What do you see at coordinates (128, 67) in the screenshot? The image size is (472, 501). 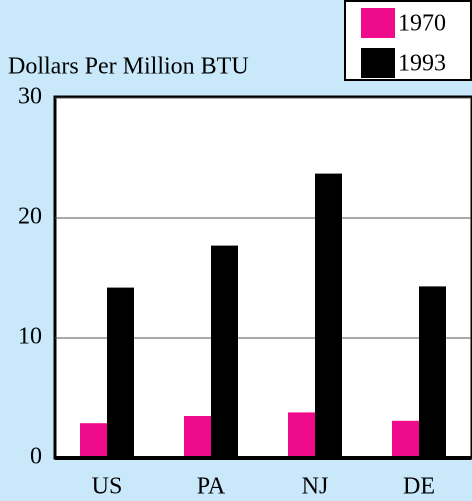 I see `chart-title: Dollars Per Million BTU` at bounding box center [128, 67].